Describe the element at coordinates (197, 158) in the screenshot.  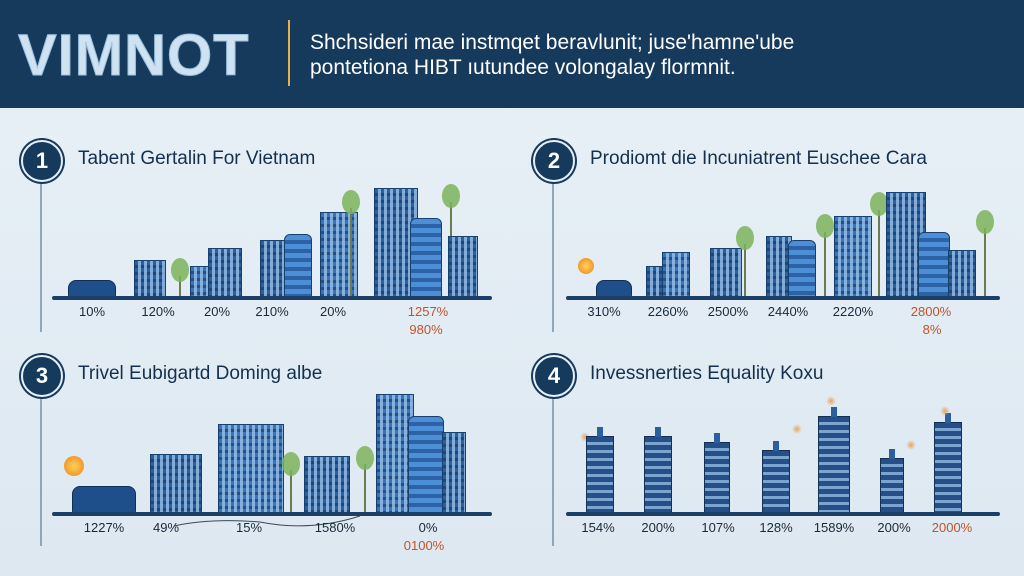
I see `section-title: Tabent Gertalin For Vietnam` at that location.